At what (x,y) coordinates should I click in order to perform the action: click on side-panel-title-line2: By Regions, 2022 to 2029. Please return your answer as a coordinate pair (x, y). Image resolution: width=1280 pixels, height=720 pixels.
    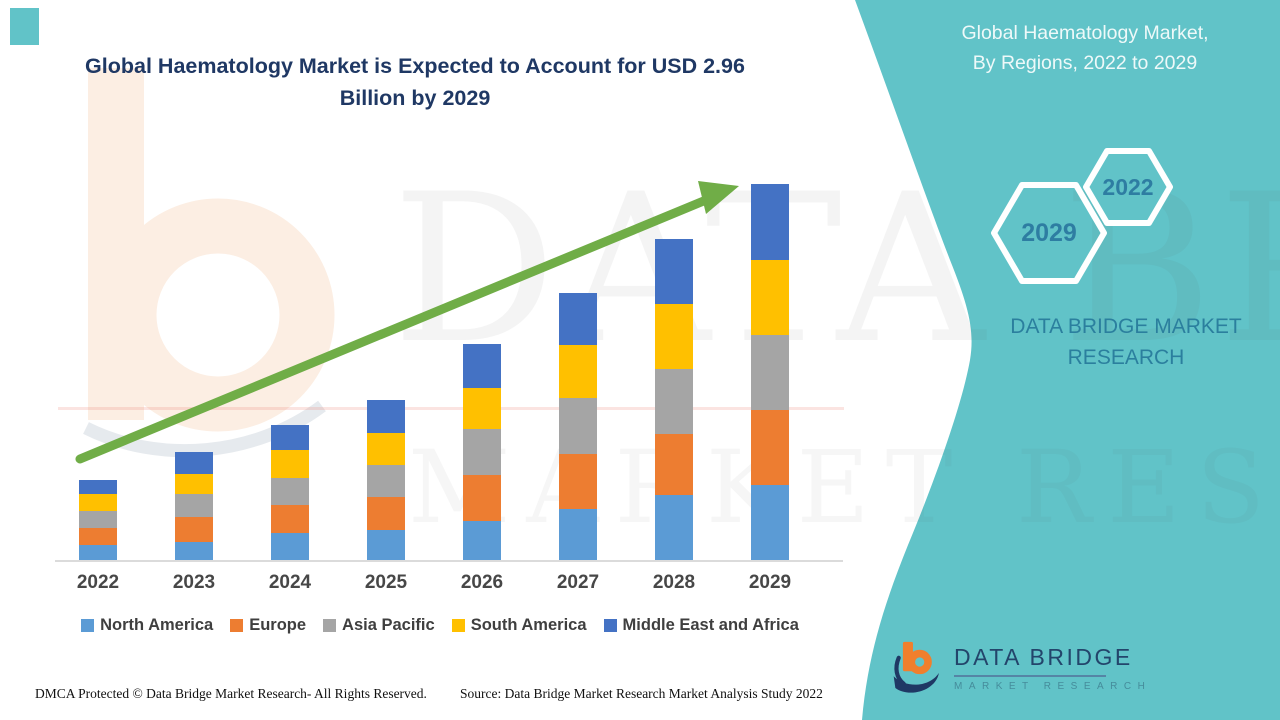
    Looking at the image, I should click on (1085, 63).